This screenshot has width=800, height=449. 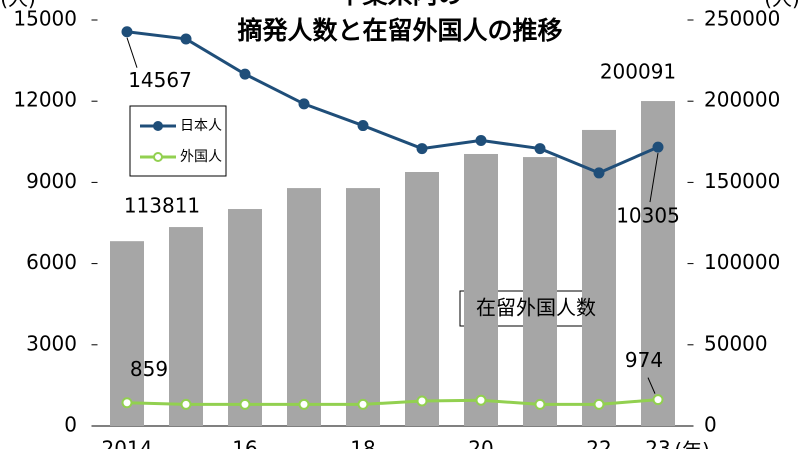 I want to click on y2-tick-label: 150000, so click(x=742, y=181).